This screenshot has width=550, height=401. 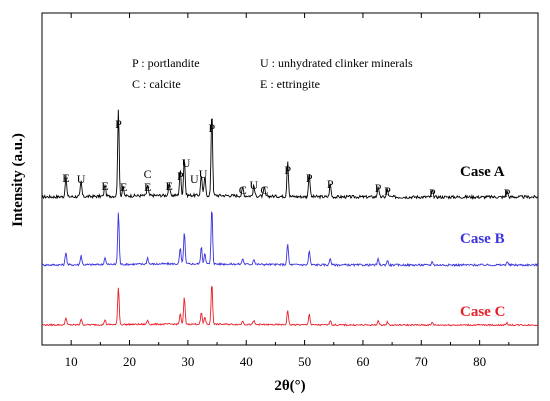 What do you see at coordinates (482, 172) in the screenshot?
I see `series-label-case-a: Case A` at bounding box center [482, 172].